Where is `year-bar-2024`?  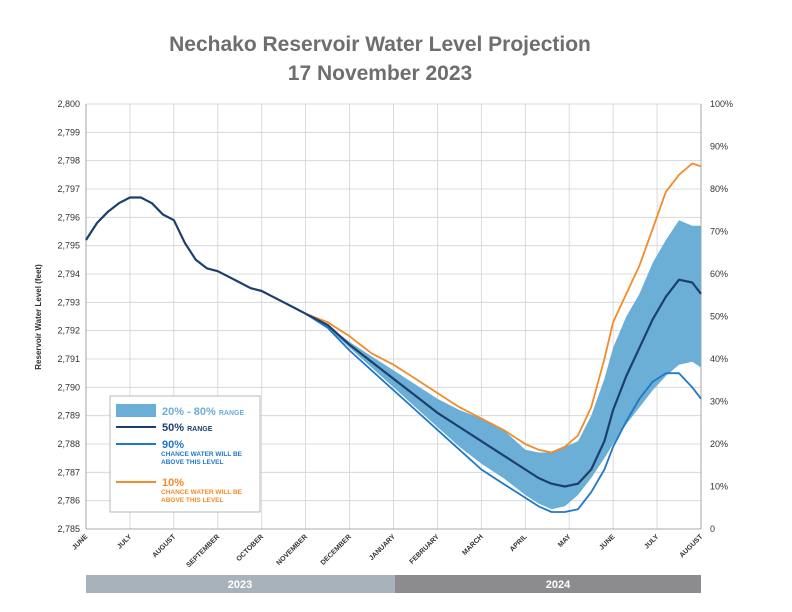
year-bar-2024 is located at coordinates (548, 584).